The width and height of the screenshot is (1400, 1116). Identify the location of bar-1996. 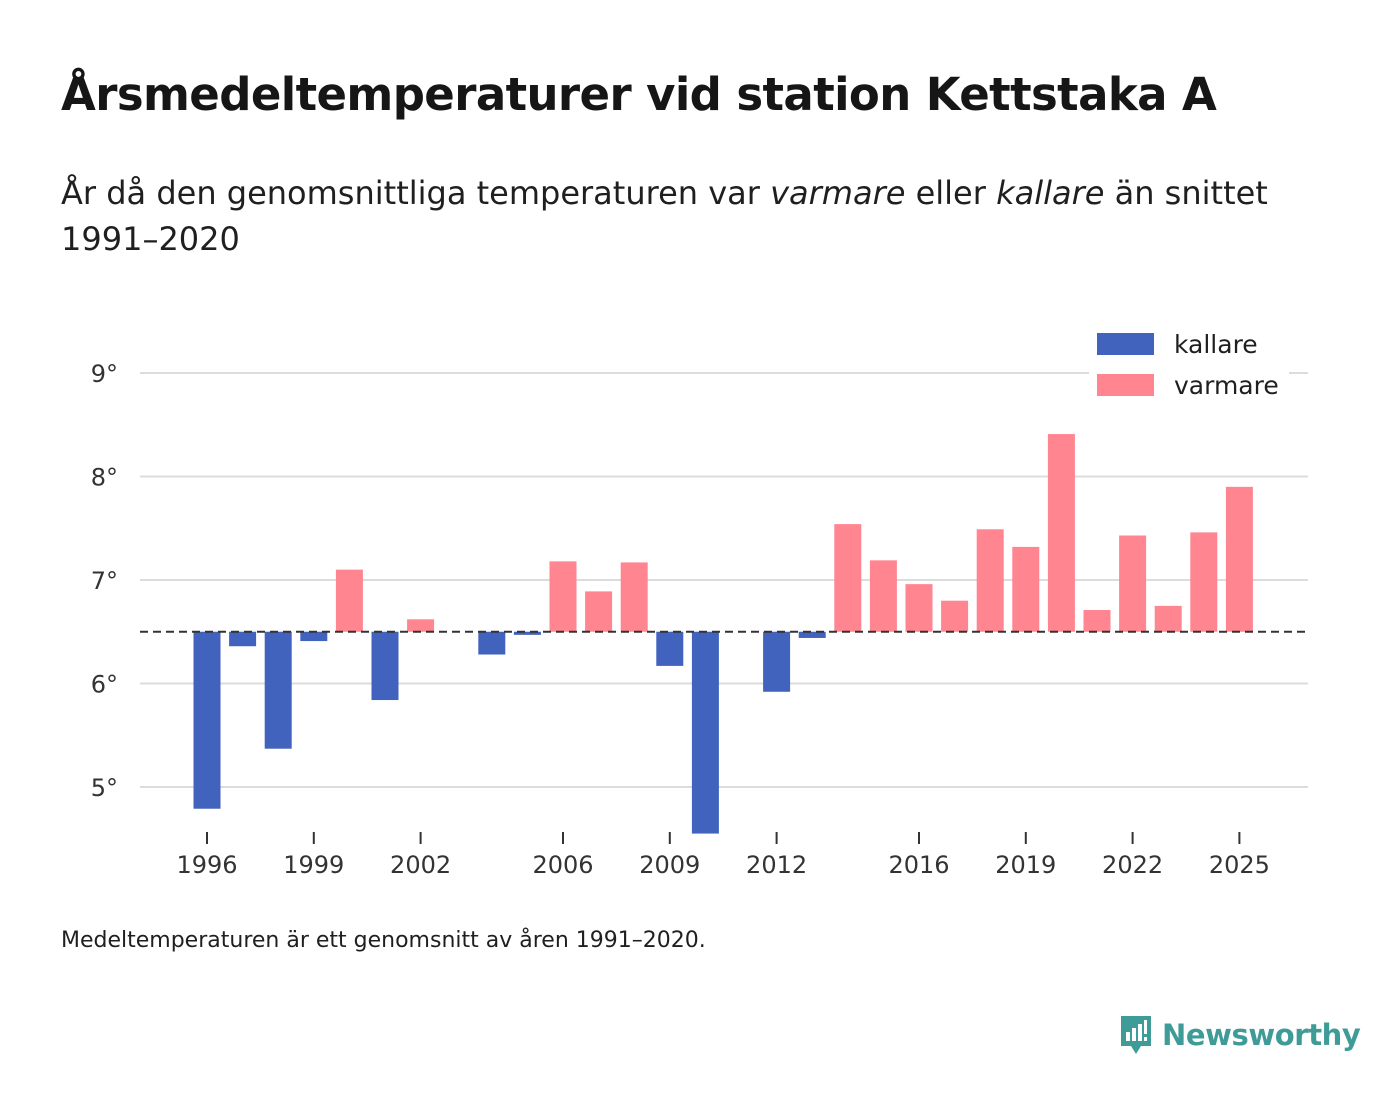
(207, 720).